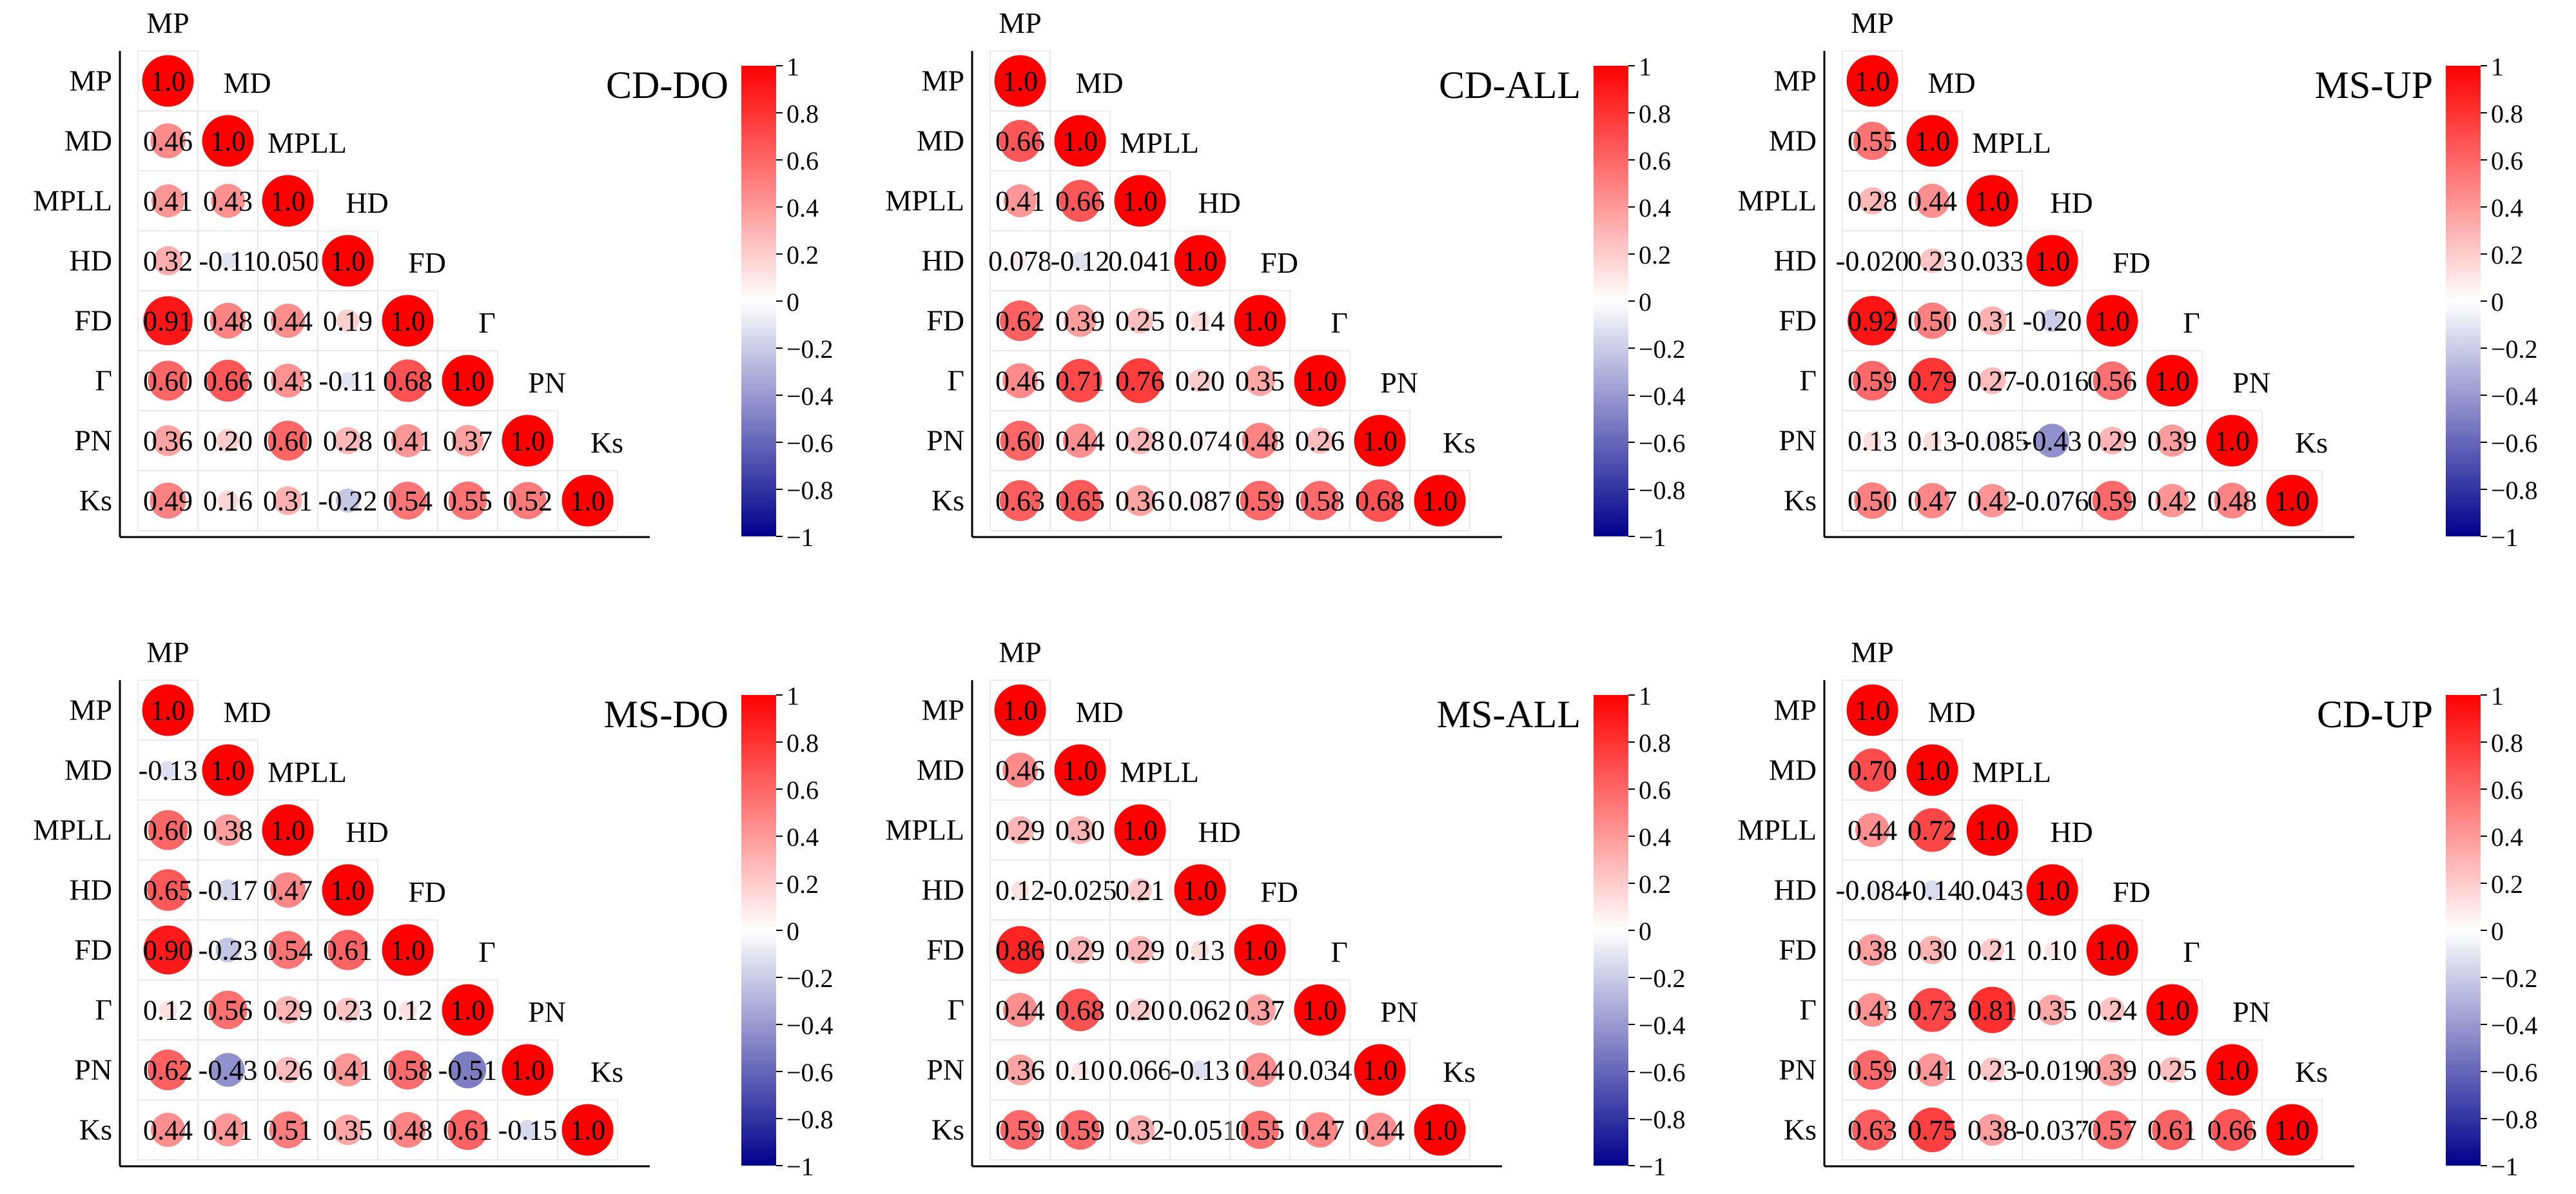 This screenshot has width=2576, height=1194. Describe the element at coordinates (88, 770) in the screenshot. I see `ms-do-row-label-md: MD` at that location.